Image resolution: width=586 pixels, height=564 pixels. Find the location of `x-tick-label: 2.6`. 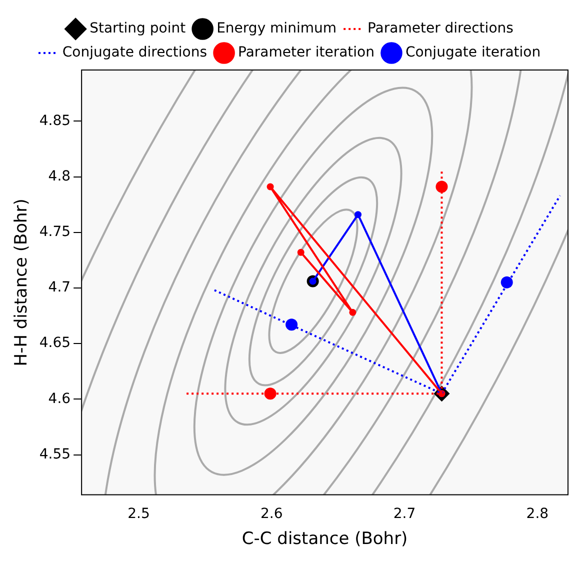

x-tick-label: 2.6 is located at coordinates (271, 514).